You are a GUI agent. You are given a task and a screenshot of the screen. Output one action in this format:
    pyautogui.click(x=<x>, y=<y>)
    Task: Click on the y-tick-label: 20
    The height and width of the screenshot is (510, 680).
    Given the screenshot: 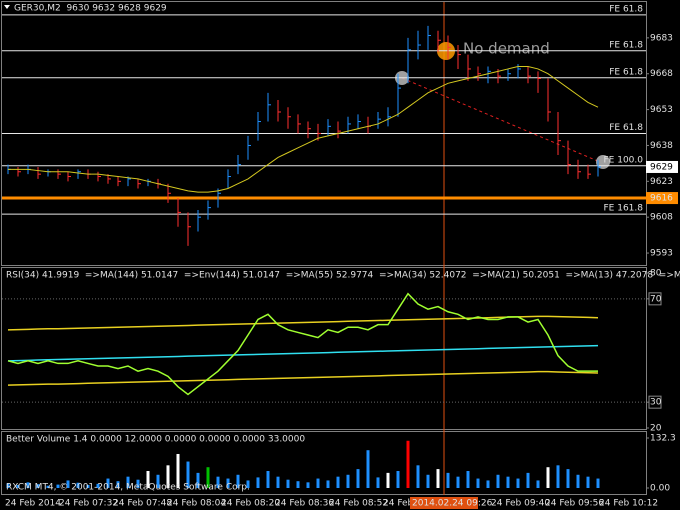 What is the action you would take?
    pyautogui.click(x=656, y=429)
    